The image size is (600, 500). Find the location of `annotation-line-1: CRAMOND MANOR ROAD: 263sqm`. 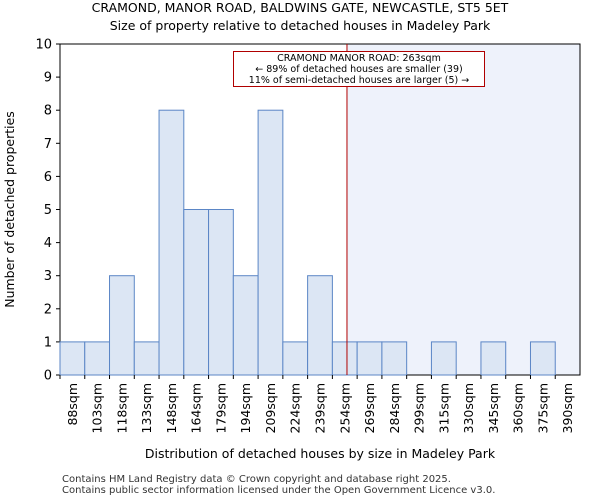

annotation-line-1: CRAMOND MANOR ROAD: 263sqm is located at coordinates (359, 58).